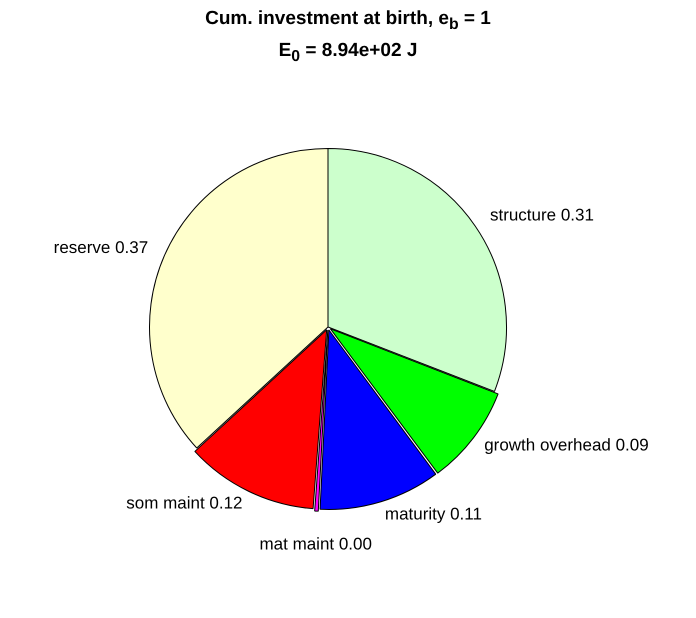 This screenshot has width=696, height=618. I want to click on slice-label: structure 0.31, so click(542, 214).